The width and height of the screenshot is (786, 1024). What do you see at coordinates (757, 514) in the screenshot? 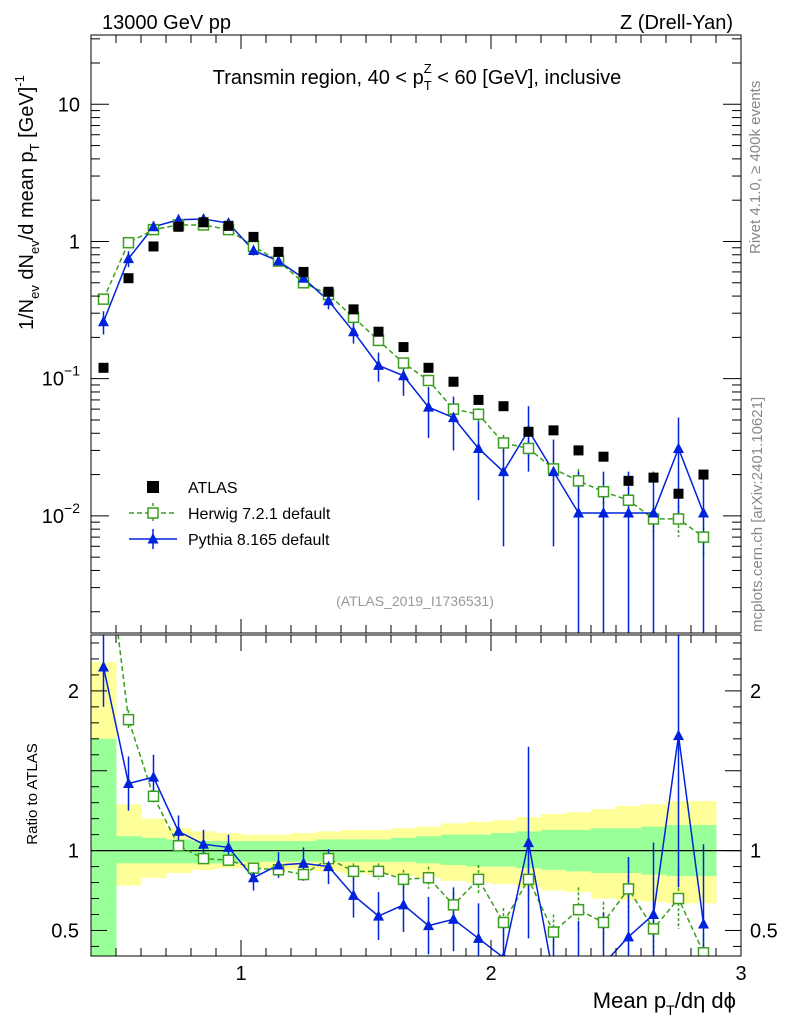
I see `mcplots-label: mcplots.cern.ch [arXiv:2401.10621]` at bounding box center [757, 514].